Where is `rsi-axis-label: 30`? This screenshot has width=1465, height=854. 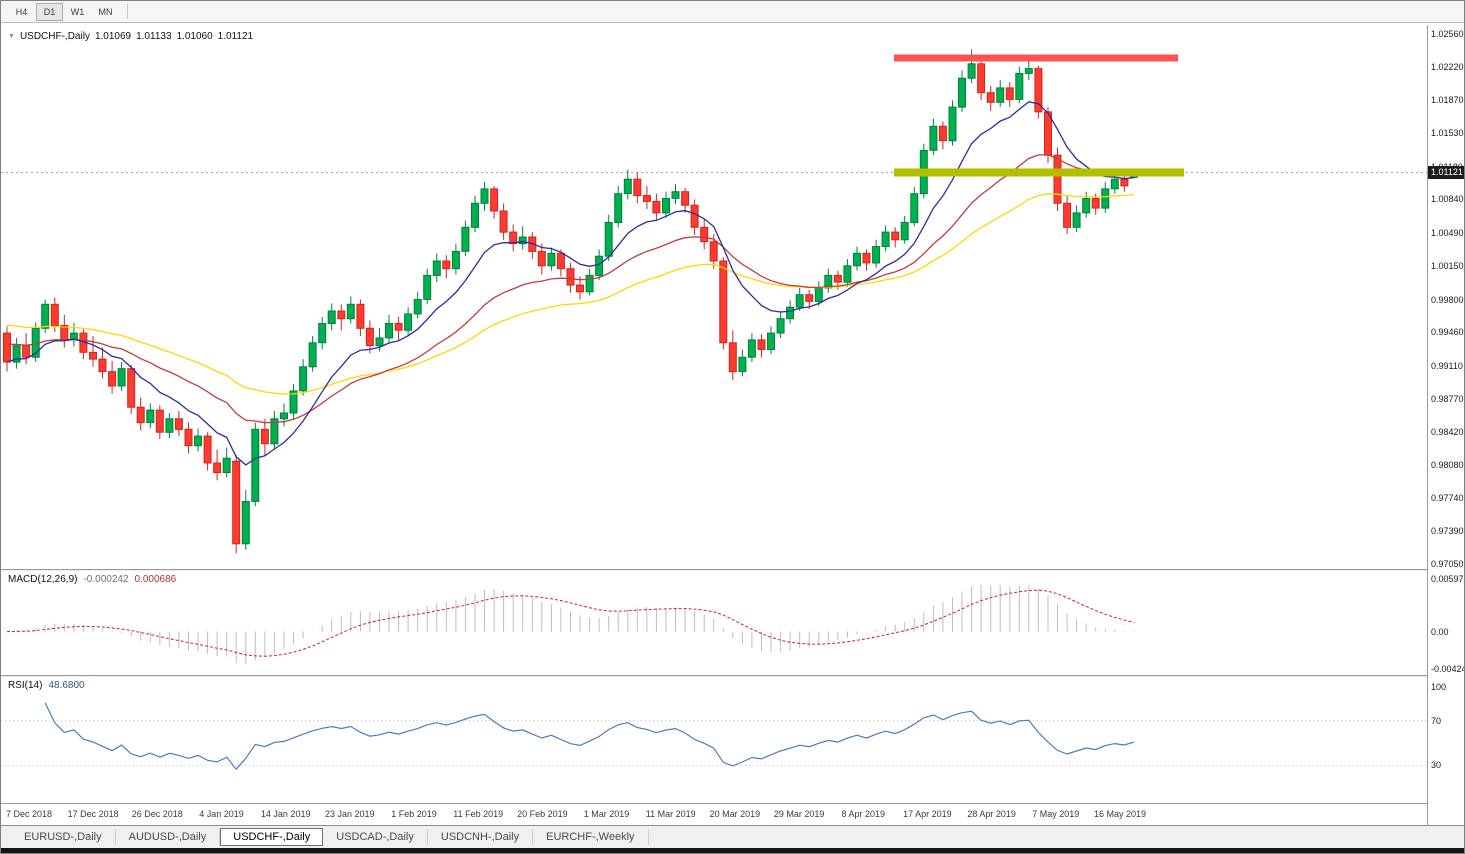
rsi-axis-label: 30 is located at coordinates (1436, 765).